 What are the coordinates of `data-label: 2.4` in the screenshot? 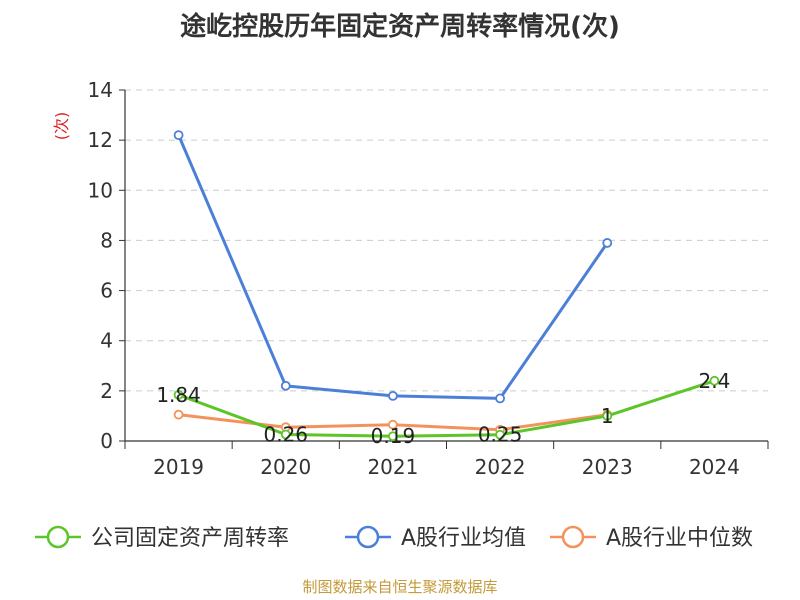 It's located at (715, 381).